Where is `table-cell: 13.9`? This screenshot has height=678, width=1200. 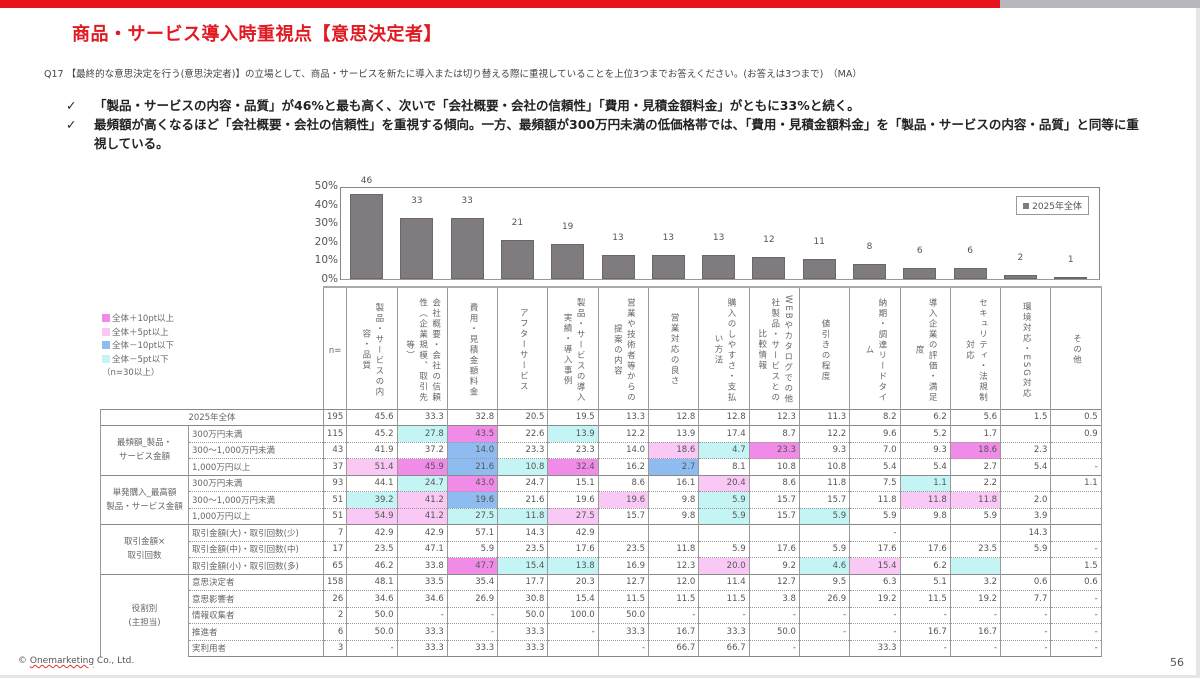
table-cell: 13.9 is located at coordinates (573, 433).